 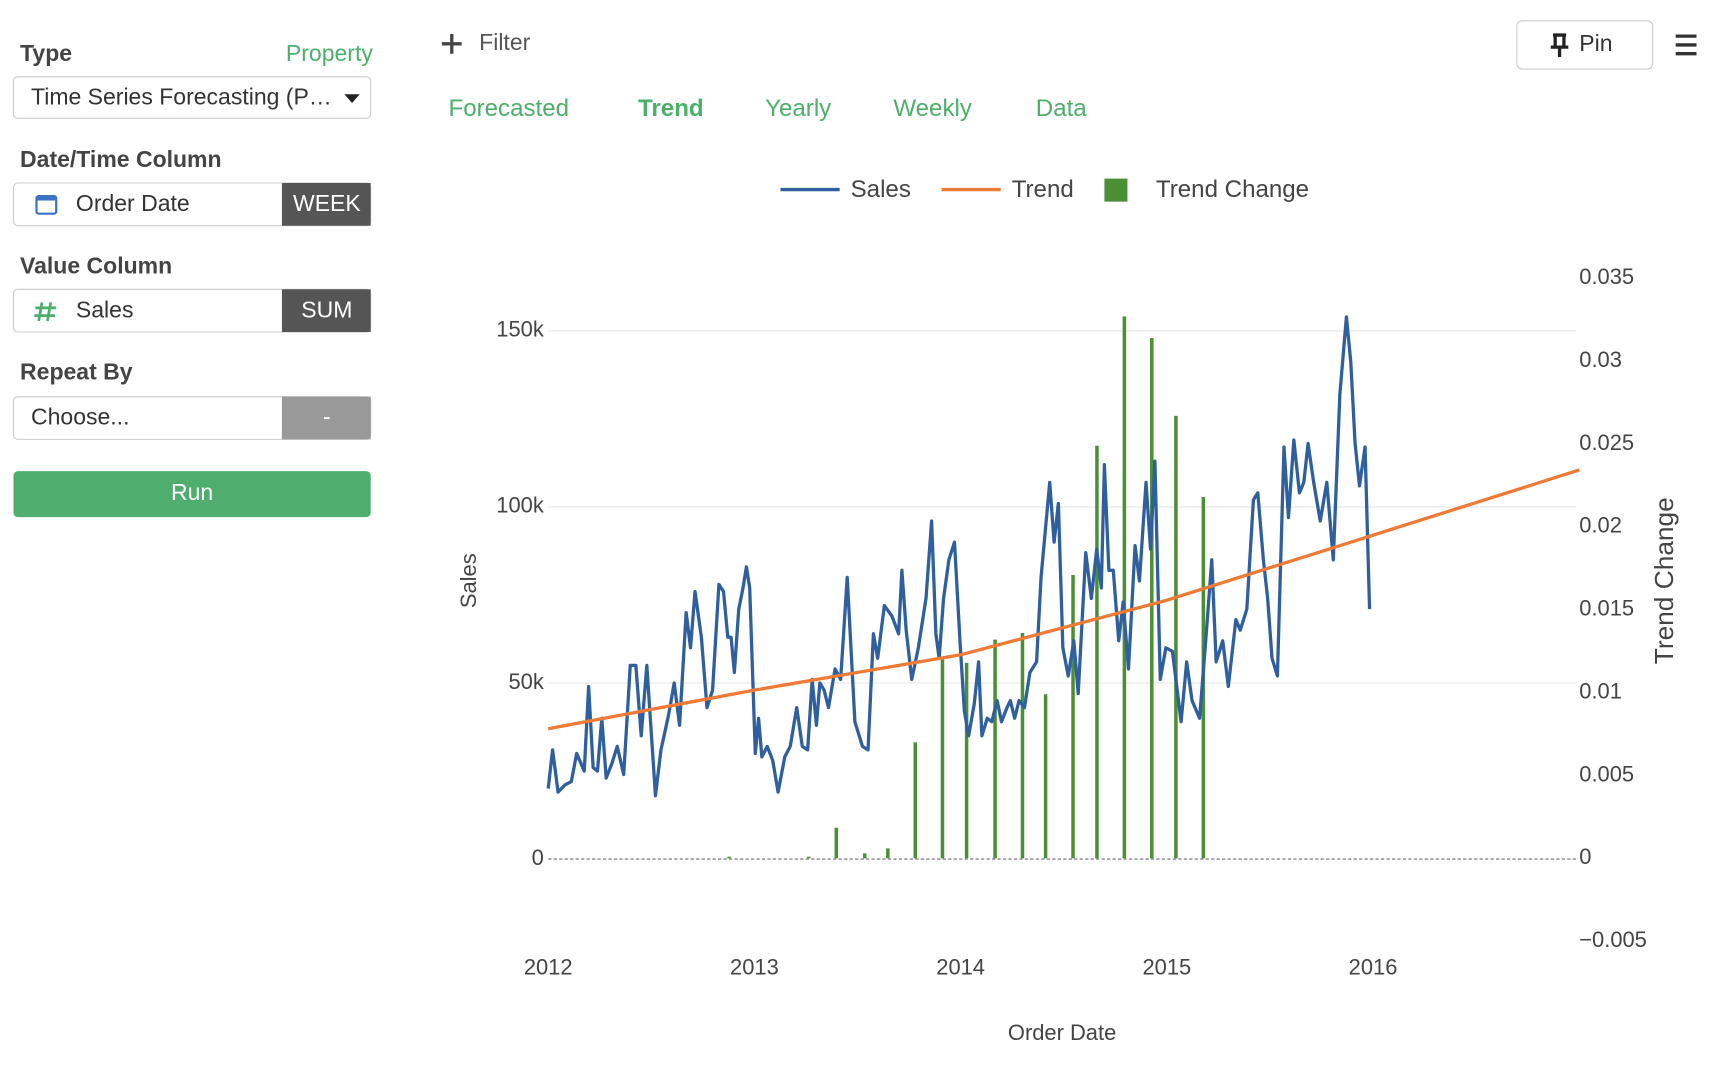 I want to click on line, so click(x=1063, y=599).